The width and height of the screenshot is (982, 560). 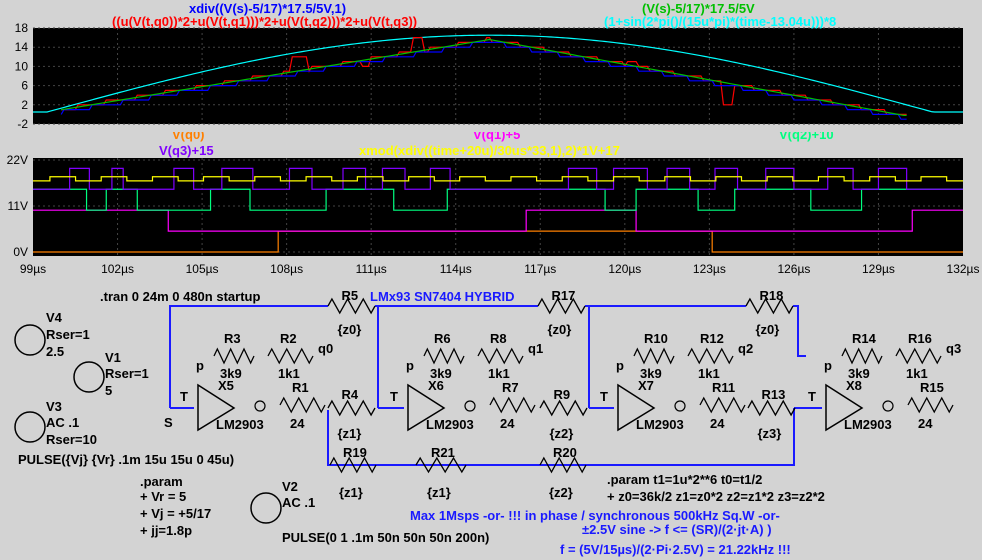 I want to click on resistor-name: R20, so click(x=565, y=452).